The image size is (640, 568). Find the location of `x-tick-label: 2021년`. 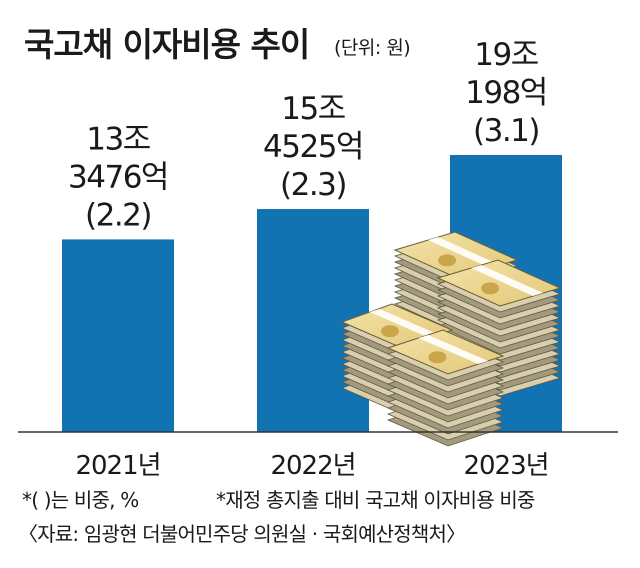

x-tick-label: 2021년 is located at coordinates (117, 466).